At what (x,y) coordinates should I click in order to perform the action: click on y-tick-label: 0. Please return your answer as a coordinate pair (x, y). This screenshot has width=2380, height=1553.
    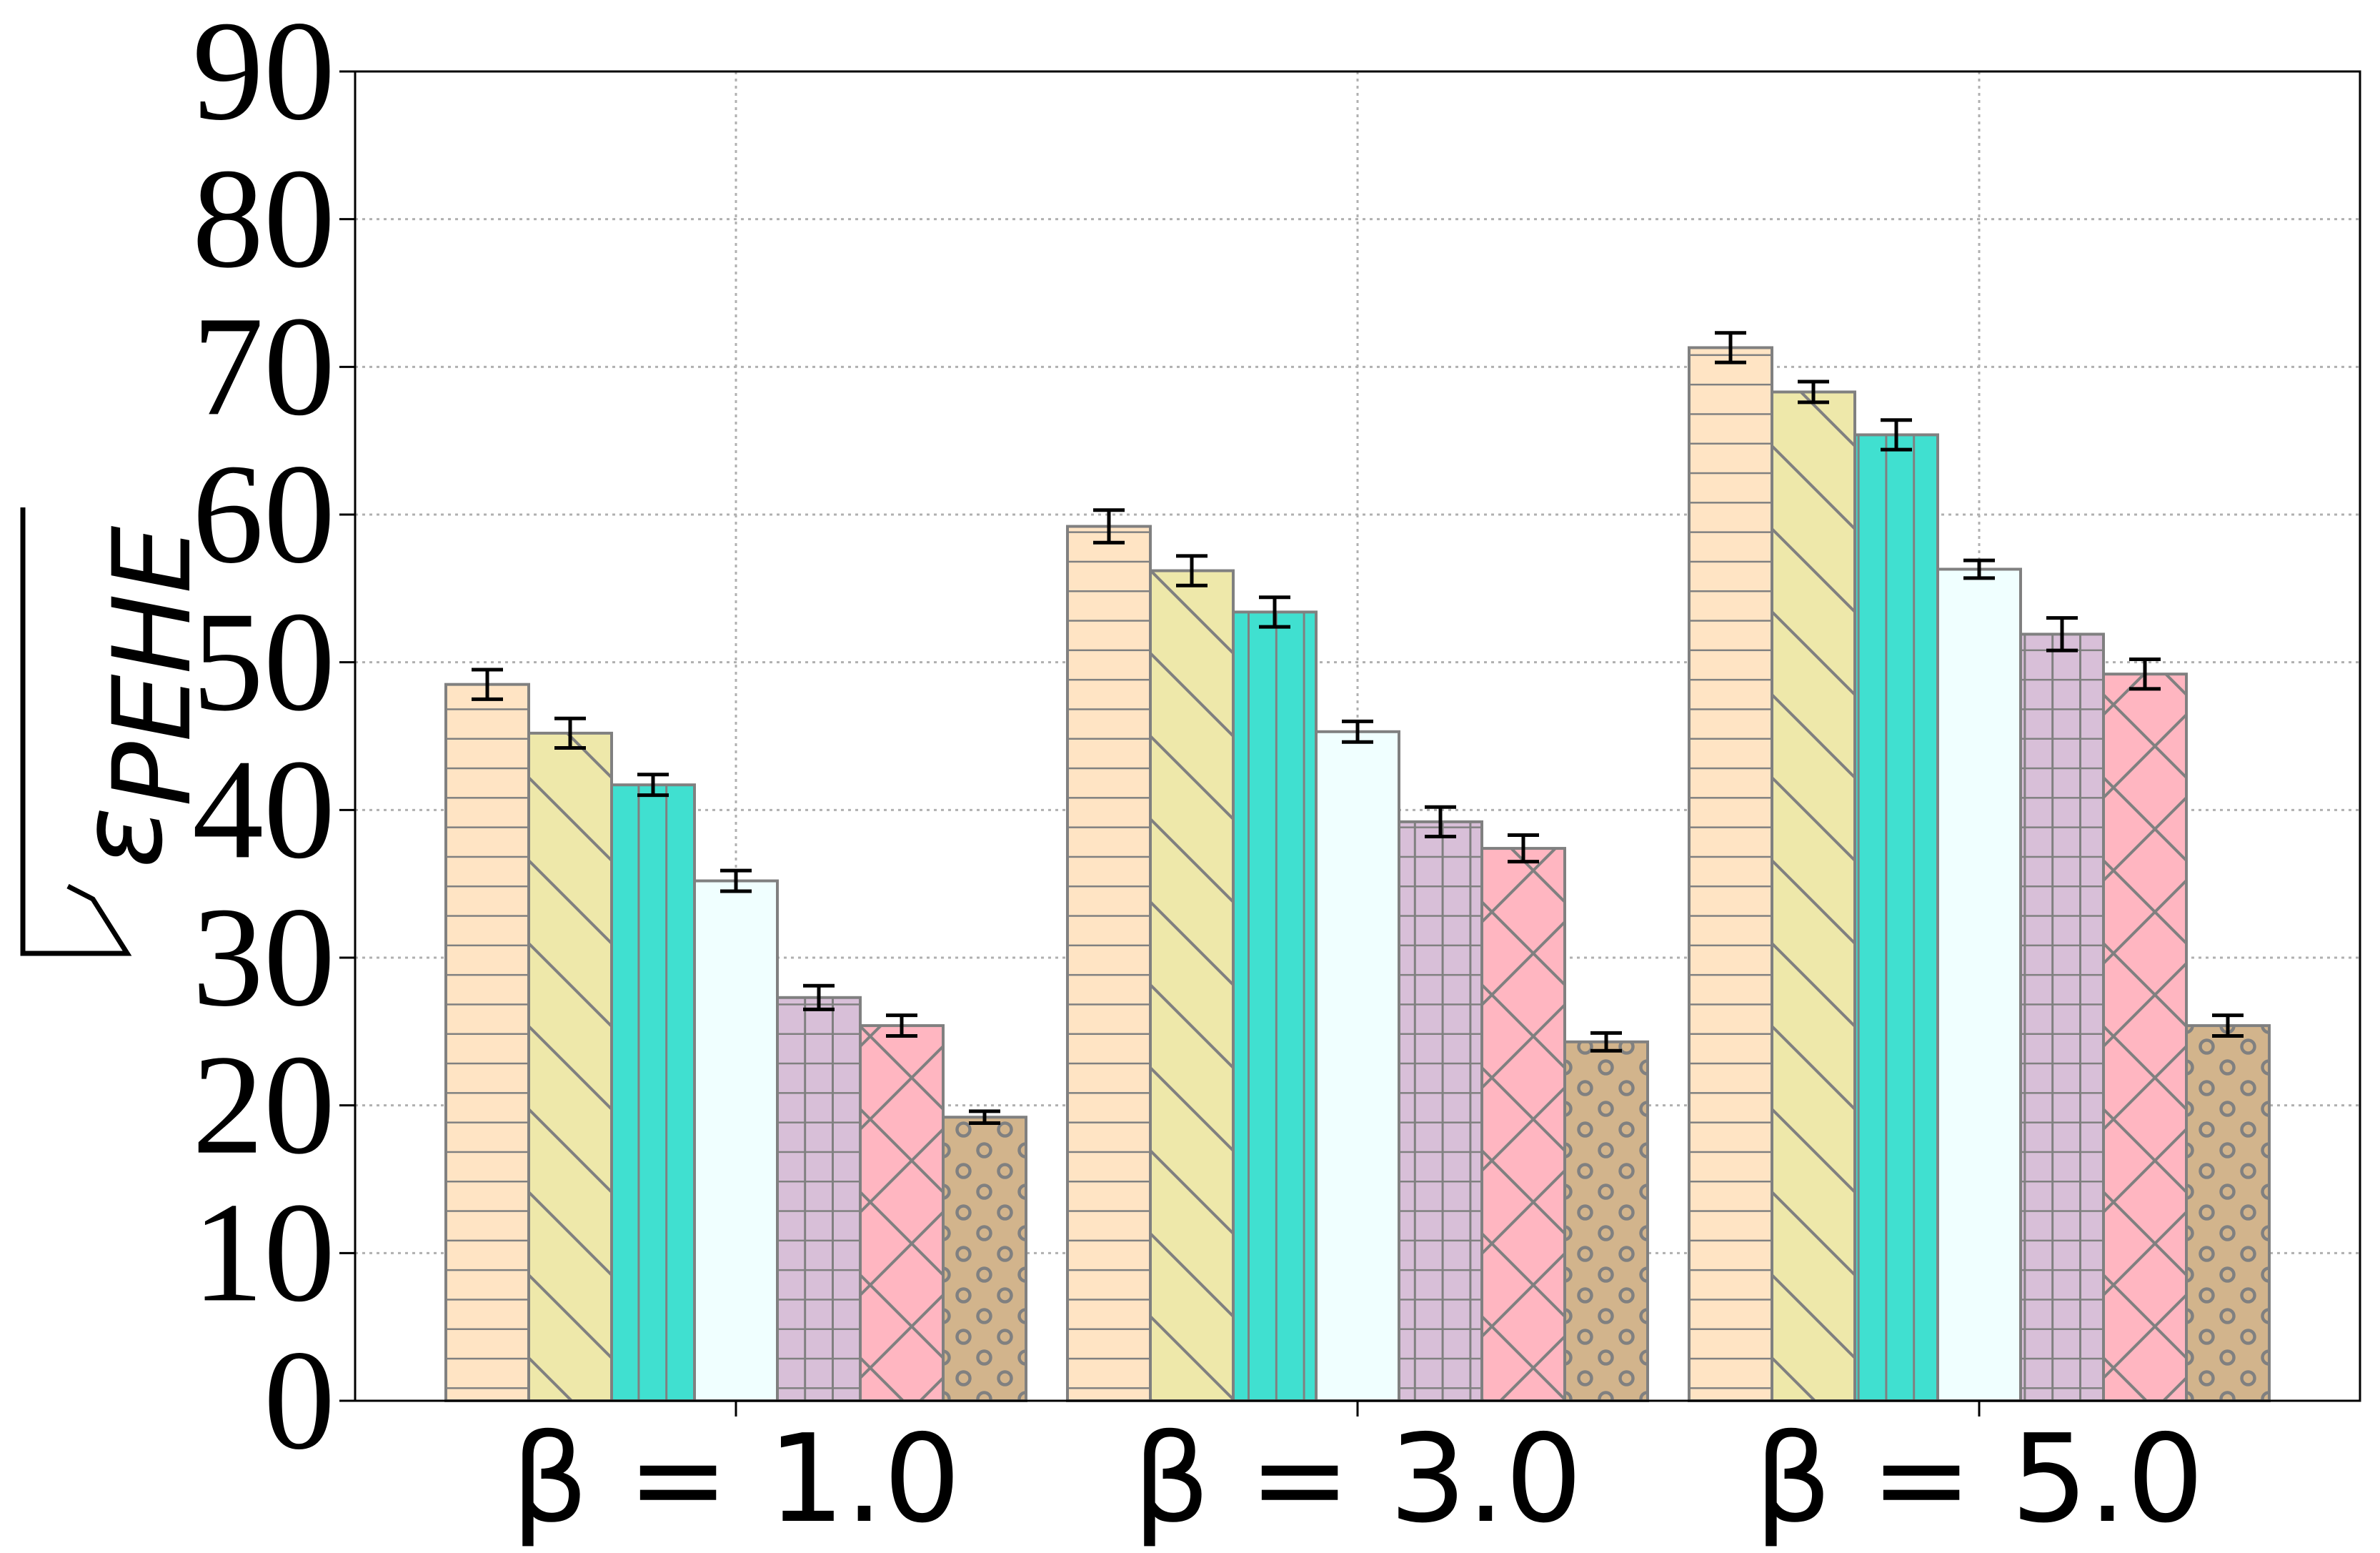
    Looking at the image, I should click on (299, 1400).